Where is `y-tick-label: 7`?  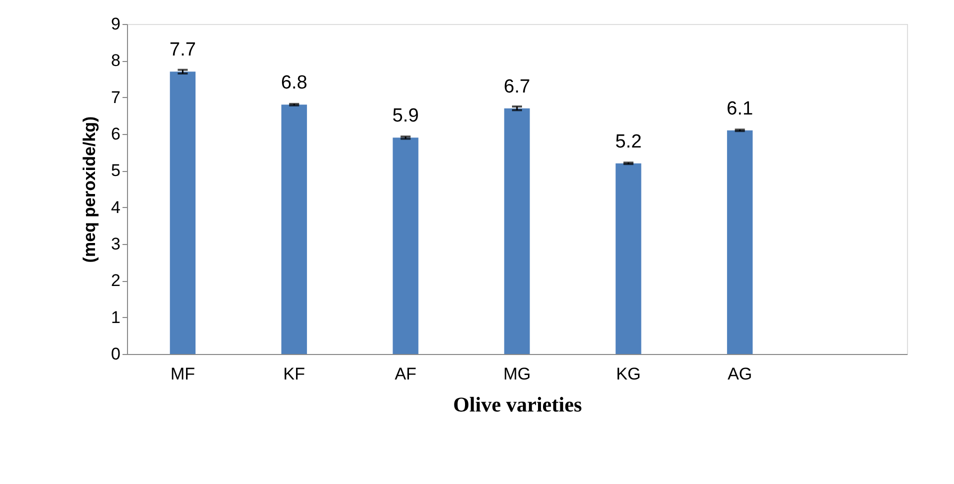 y-tick-label: 7 is located at coordinates (115, 97).